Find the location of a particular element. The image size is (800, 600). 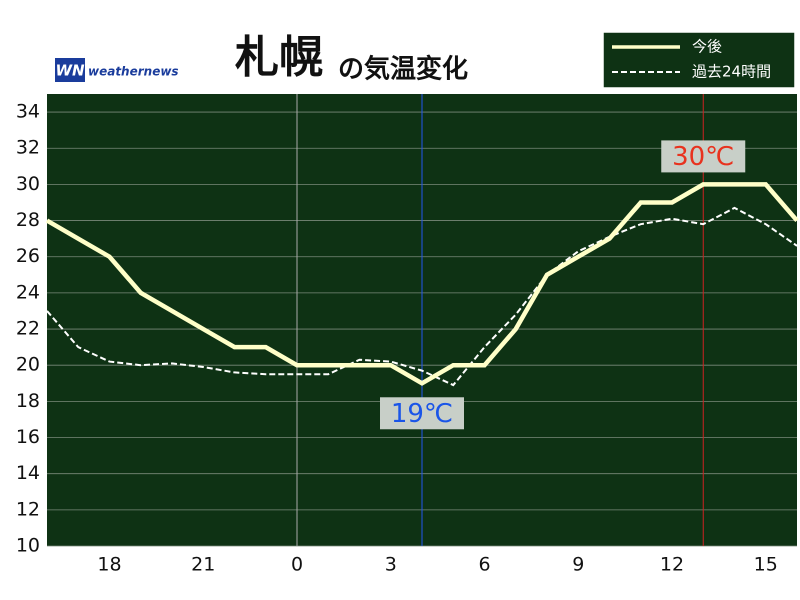

annotation: 30℃ is located at coordinates (703, 157).